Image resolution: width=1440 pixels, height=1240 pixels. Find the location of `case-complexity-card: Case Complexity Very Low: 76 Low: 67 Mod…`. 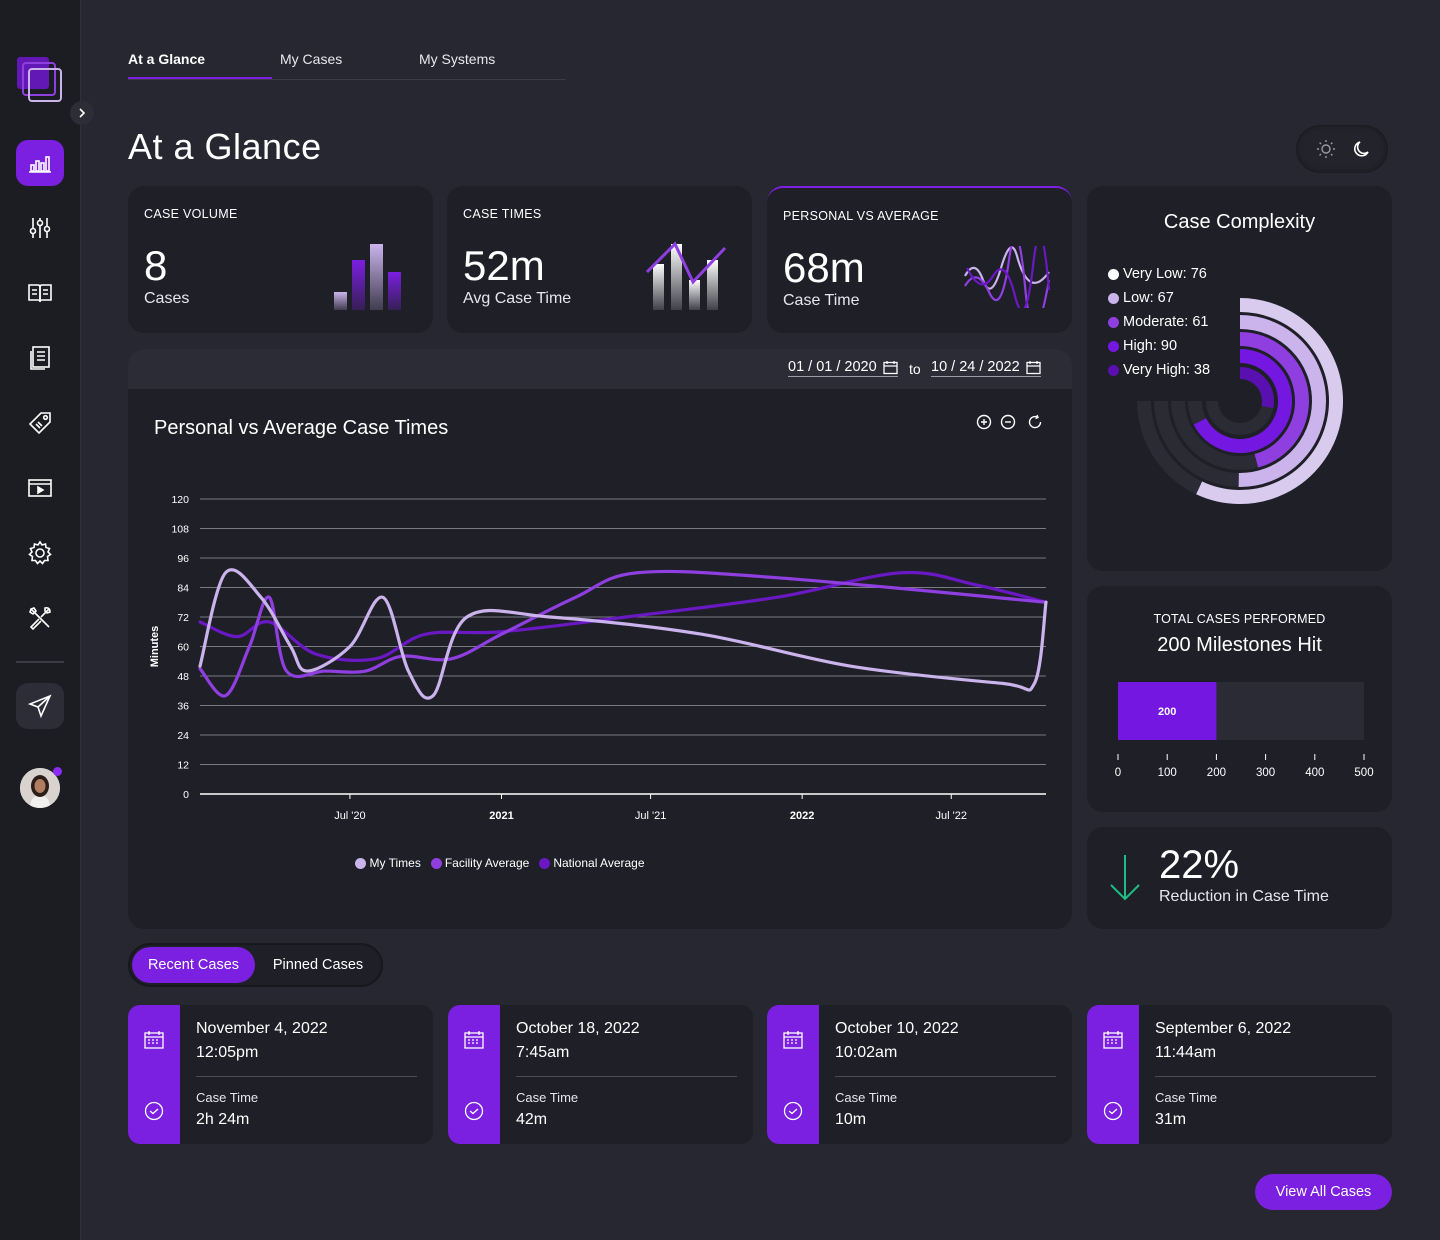

case-complexity-card: Case Complexity Very Low: 76 Low: 67 Mod… is located at coordinates (1239, 378).